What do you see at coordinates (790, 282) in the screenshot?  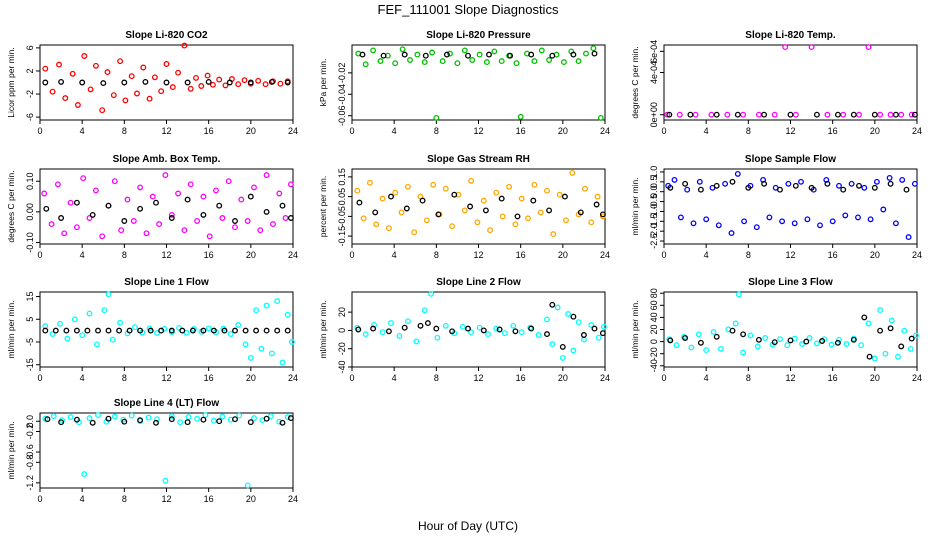 I see `panel-title: Slope Line 3 Flow` at bounding box center [790, 282].